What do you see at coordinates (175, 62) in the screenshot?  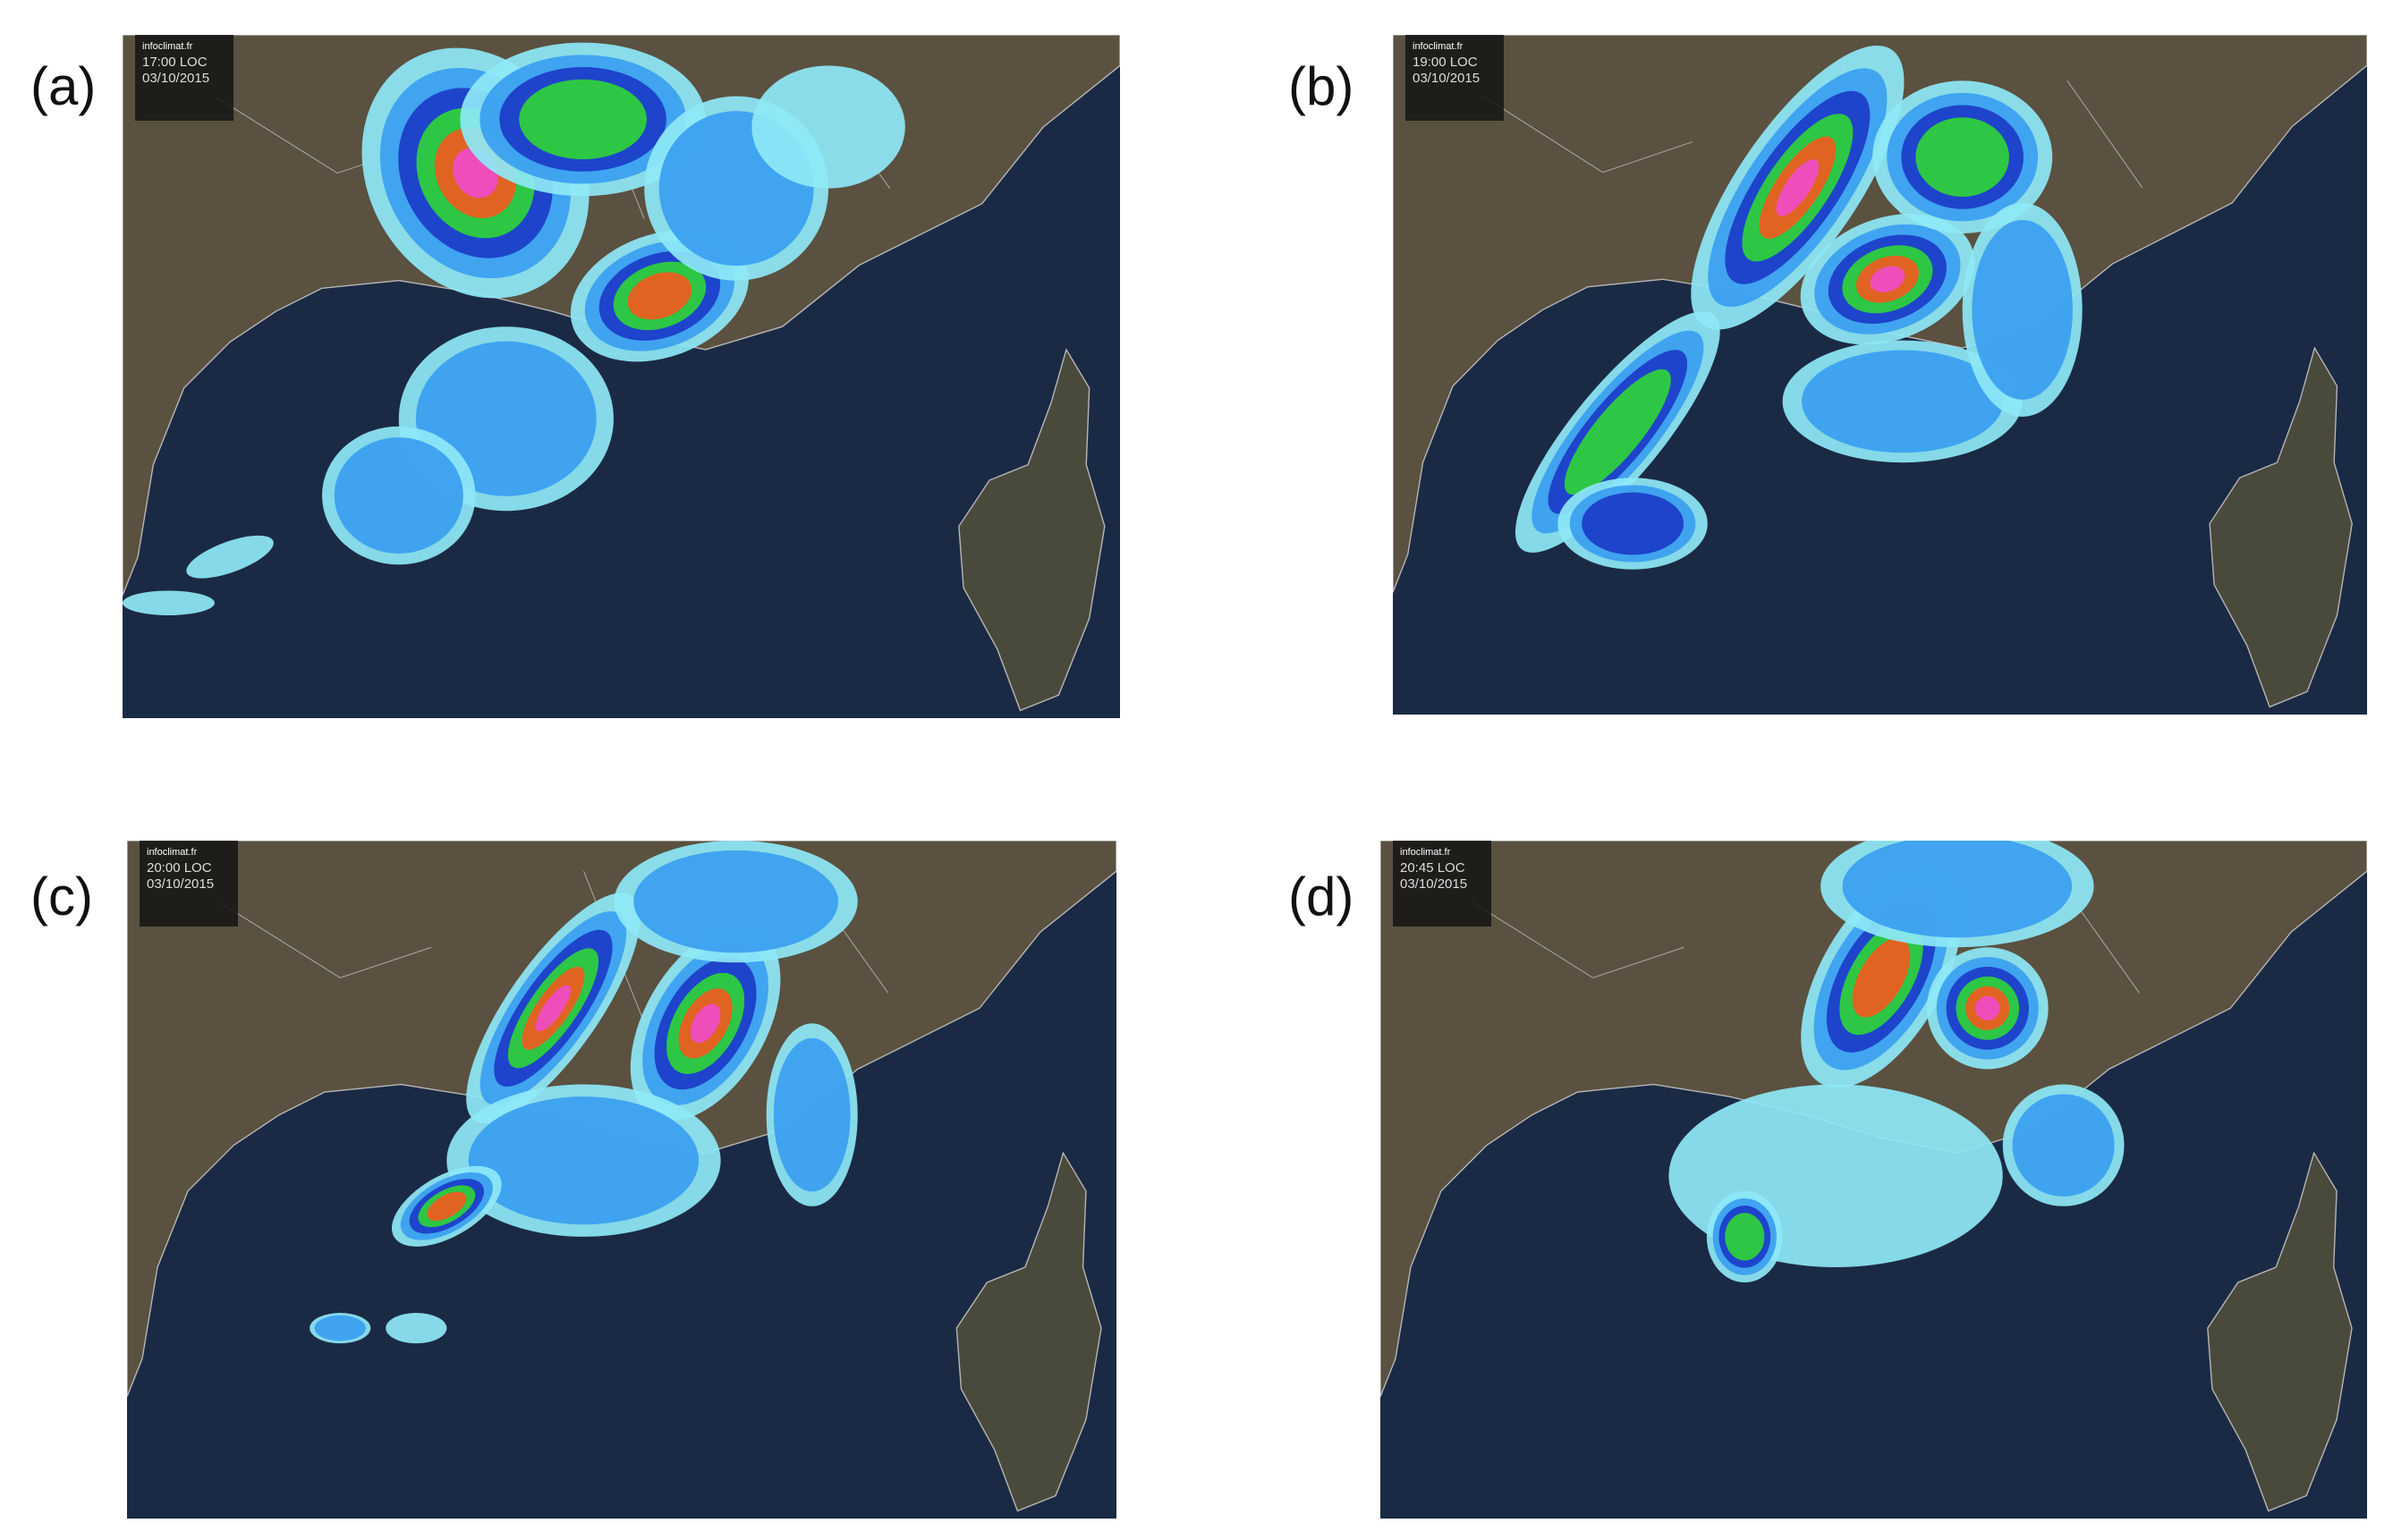 I see `time-text: 17:00 LOC` at bounding box center [175, 62].